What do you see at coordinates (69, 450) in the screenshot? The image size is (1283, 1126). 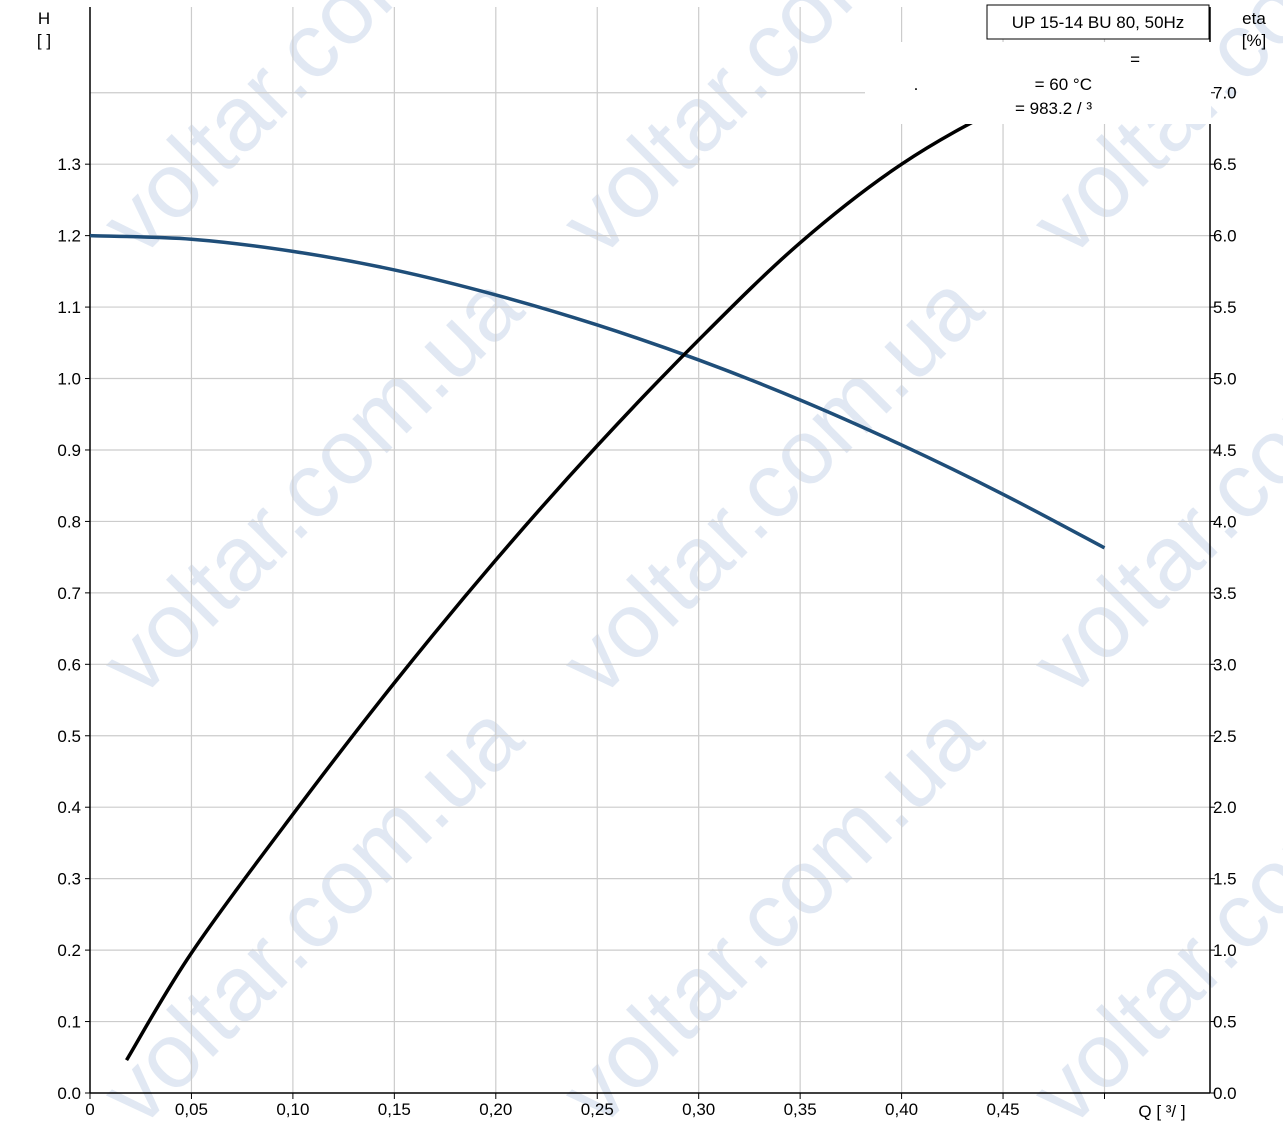 I see `y-left-tick-label: 0.9` at bounding box center [69, 450].